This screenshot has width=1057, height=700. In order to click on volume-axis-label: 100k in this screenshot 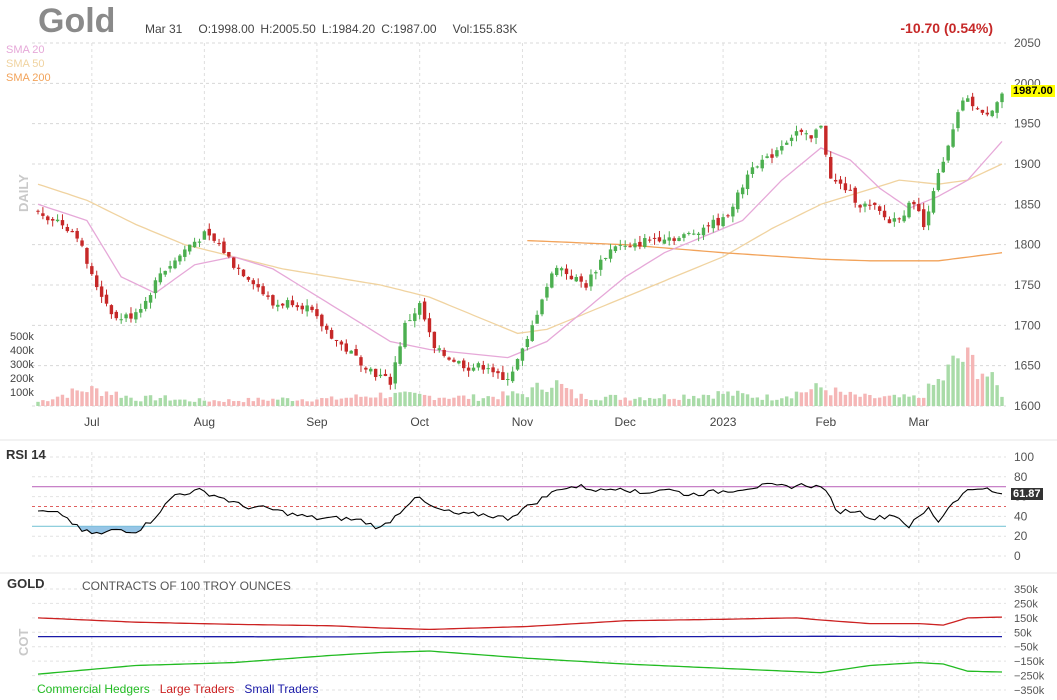, I will do `click(22, 393)`.